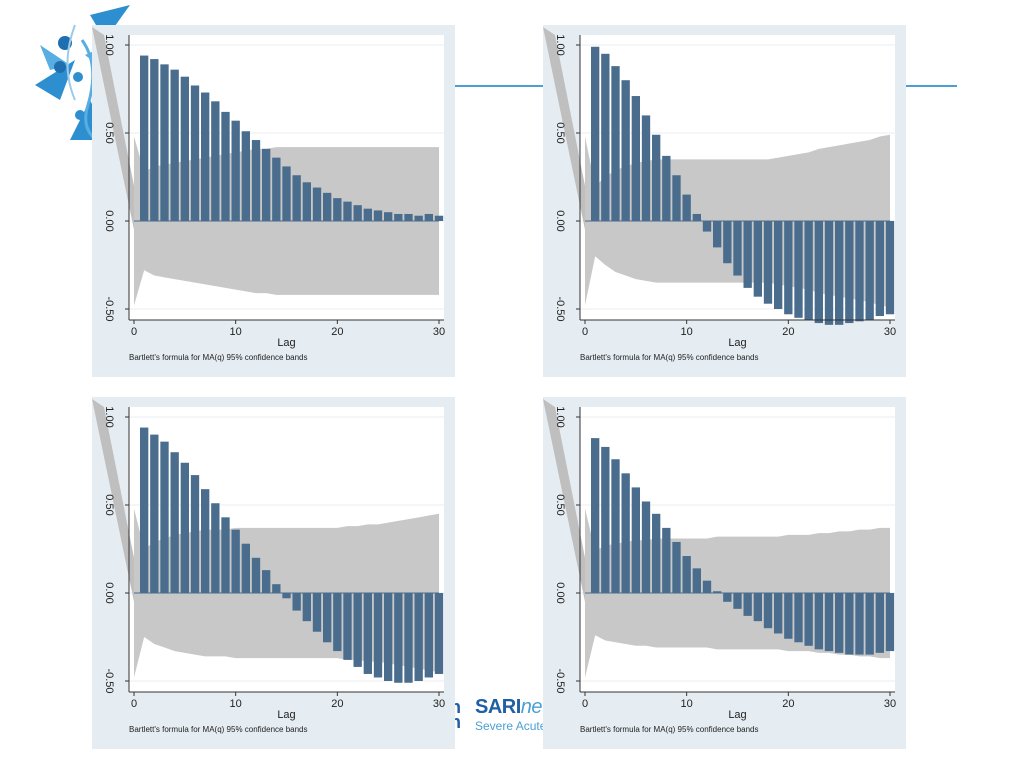 The height and width of the screenshot is (768, 1024). What do you see at coordinates (511, 726) in the screenshot?
I see `brand-subtitle: Severe Acute` at bounding box center [511, 726].